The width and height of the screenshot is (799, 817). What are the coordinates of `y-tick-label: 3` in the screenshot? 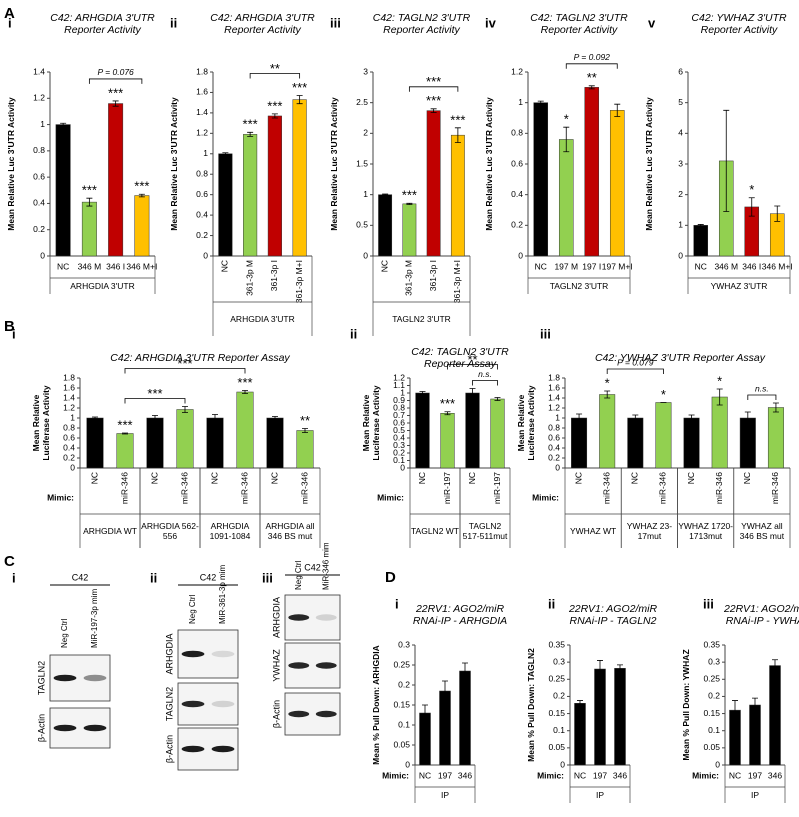 It's located at (680, 163).